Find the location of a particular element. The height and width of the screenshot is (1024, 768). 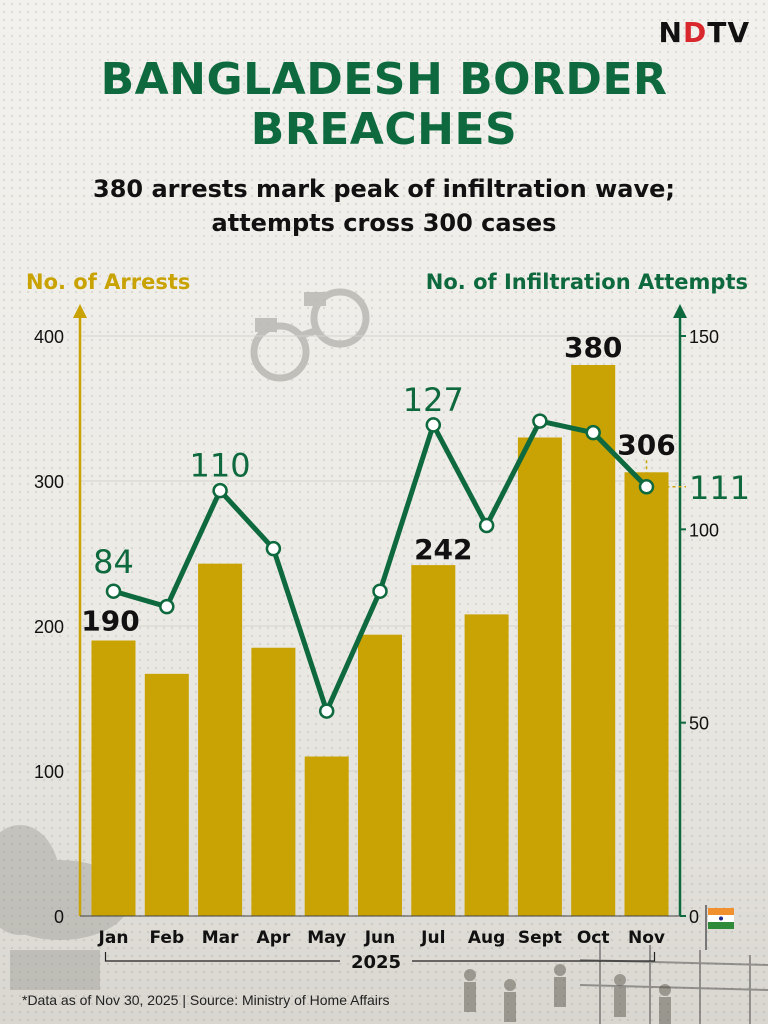

left-tick-label: 100 is located at coordinates (49, 772).